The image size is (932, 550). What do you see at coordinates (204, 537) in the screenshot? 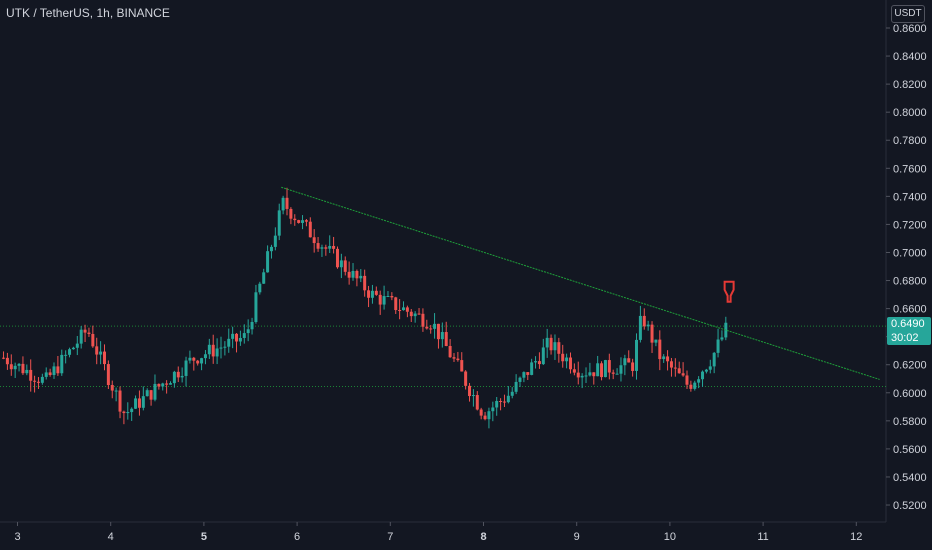
I see `x-tick-label: 5` at bounding box center [204, 537].